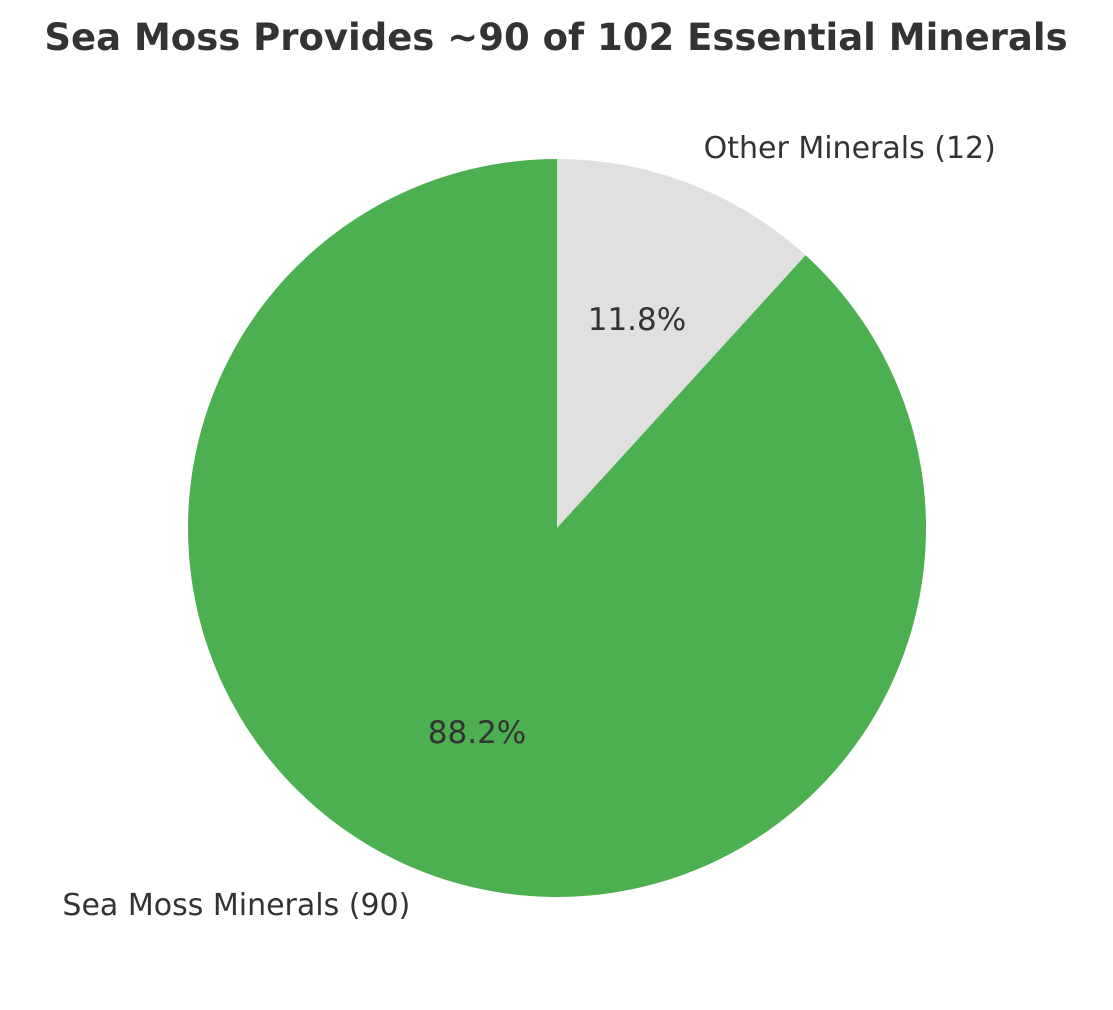 The width and height of the screenshot is (1113, 1010). Describe the element at coordinates (236, 905) in the screenshot. I see `slice-label-1: Sea Moss Minerals (90)` at that location.